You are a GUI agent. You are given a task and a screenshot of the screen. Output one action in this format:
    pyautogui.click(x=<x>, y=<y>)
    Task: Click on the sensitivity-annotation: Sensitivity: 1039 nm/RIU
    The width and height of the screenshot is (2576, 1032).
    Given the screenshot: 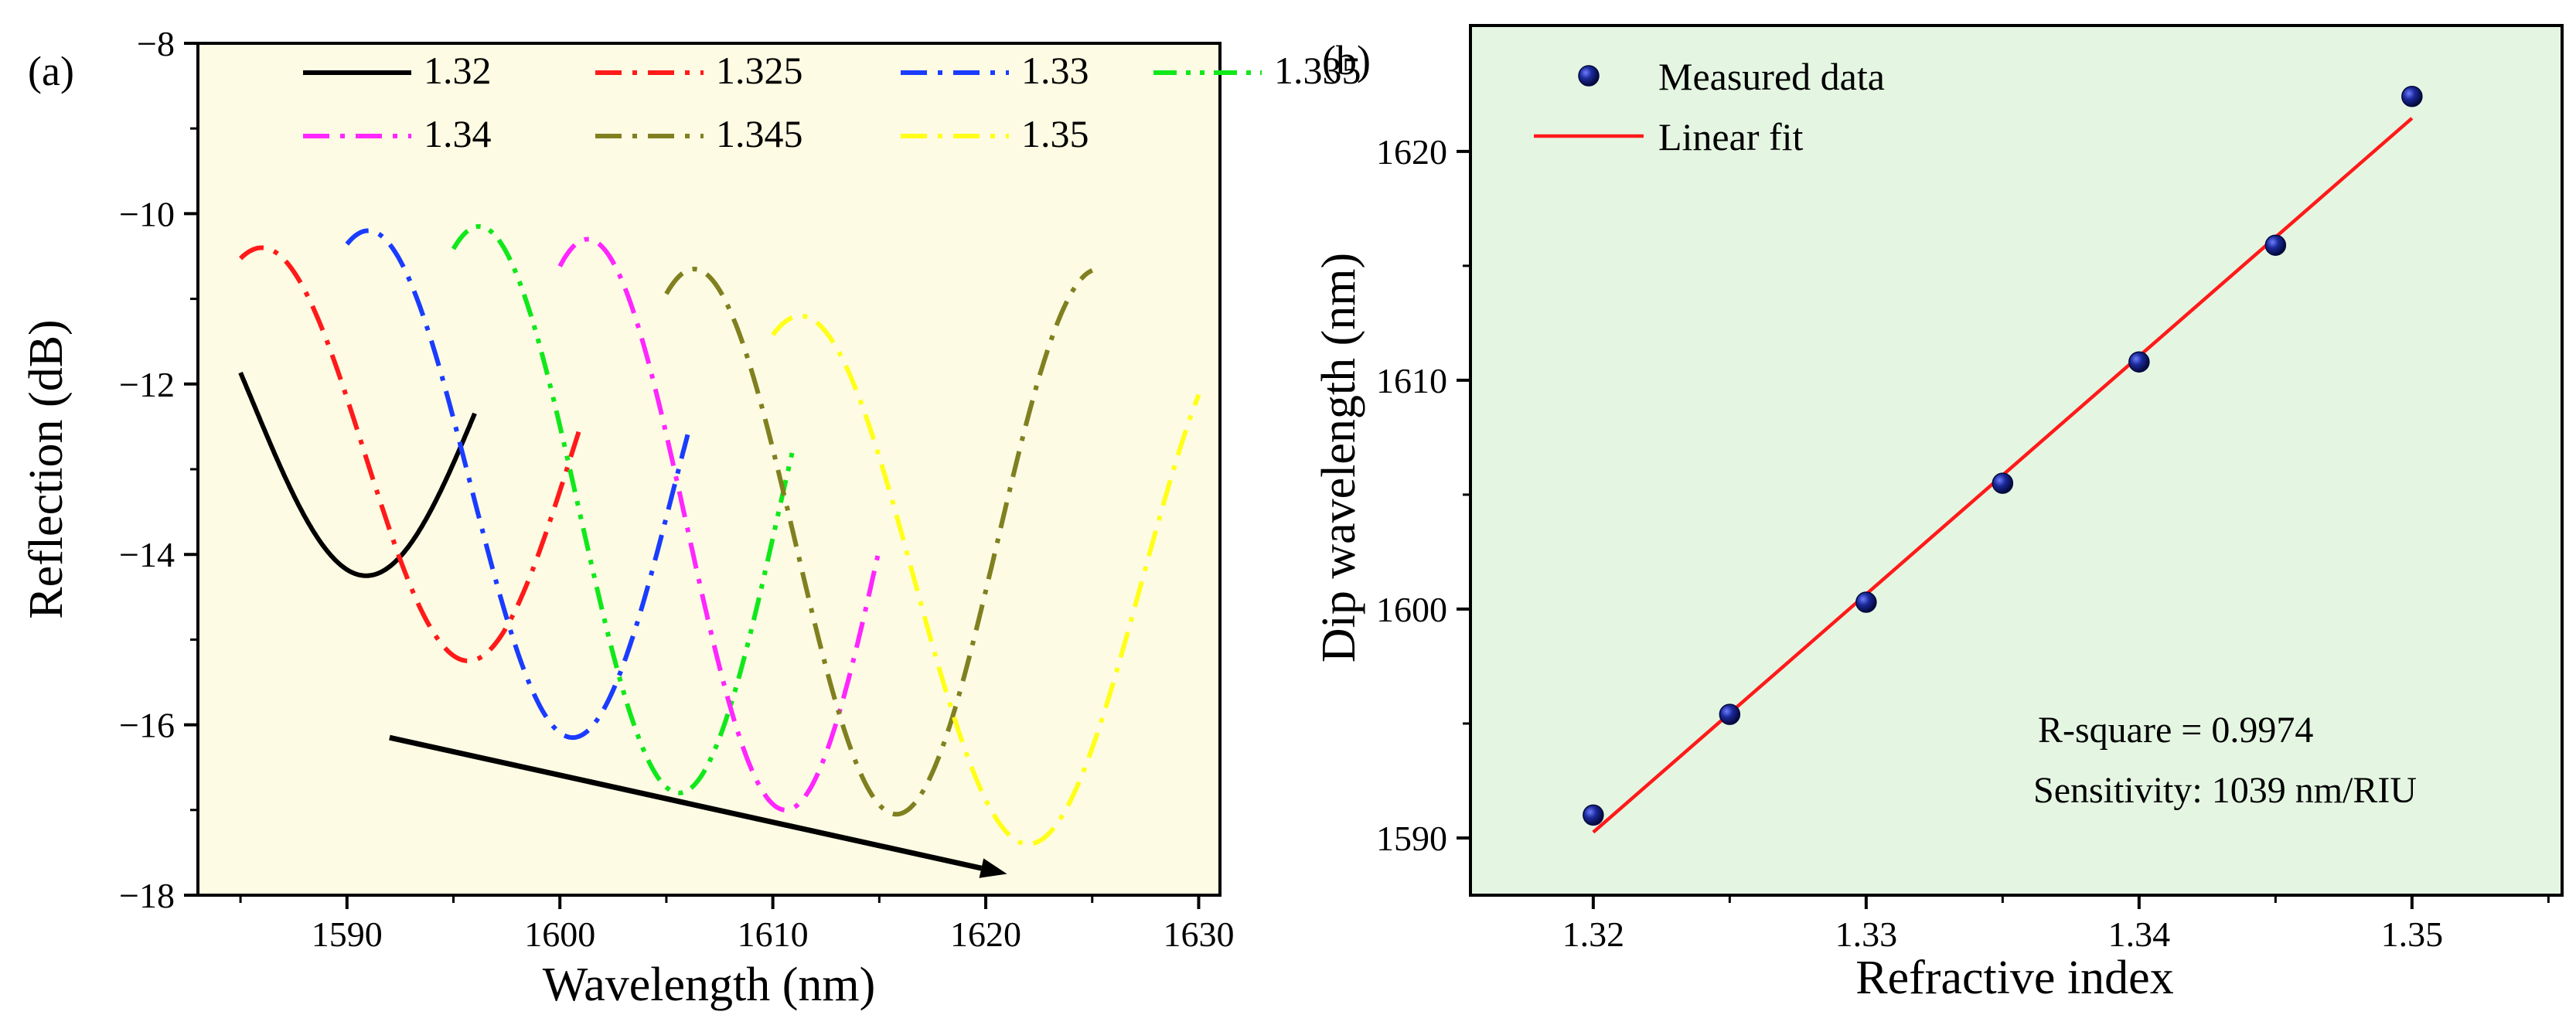 What is the action you would take?
    pyautogui.click(x=2225, y=790)
    